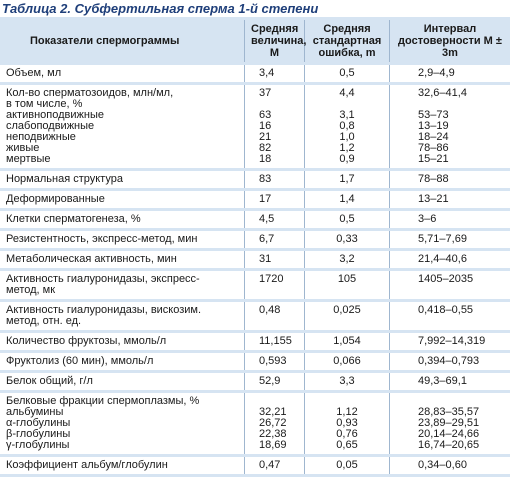 The height and width of the screenshot is (488, 510). Describe the element at coordinates (347, 148) in the screenshot. I see `cell-line: 1,2` at that location.